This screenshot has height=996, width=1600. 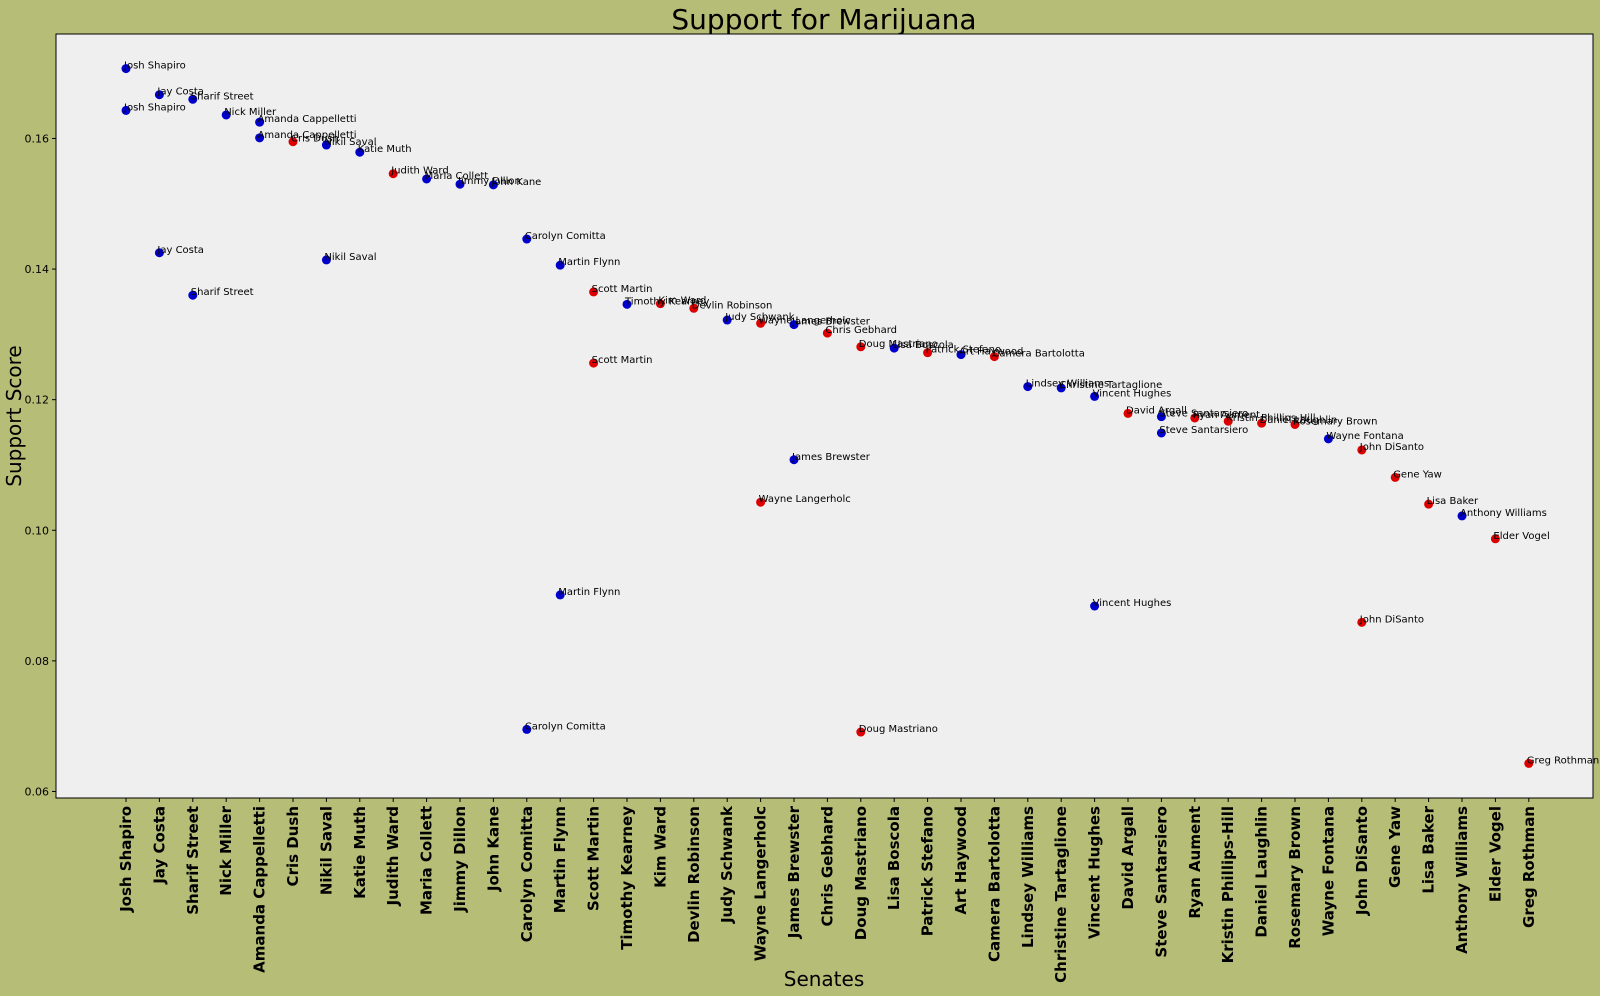 I want to click on point-label: Daniel Laughlin, so click(x=1299, y=420).